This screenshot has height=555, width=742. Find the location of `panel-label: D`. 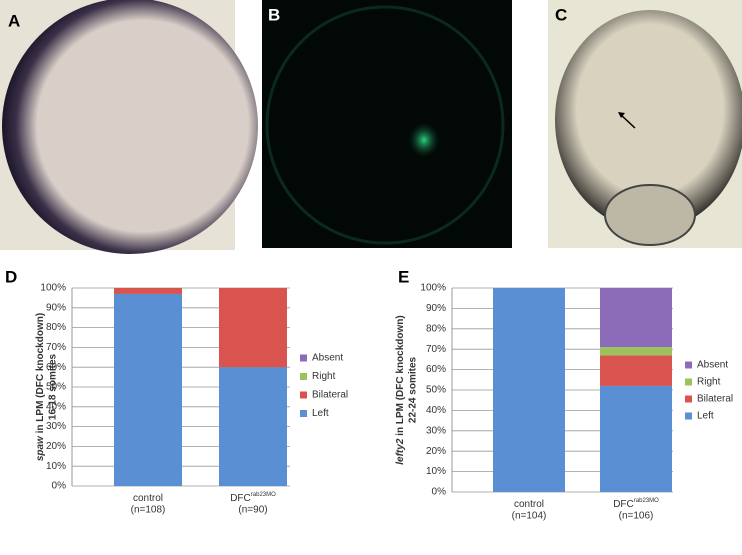

panel-label: D is located at coordinates (11, 276).